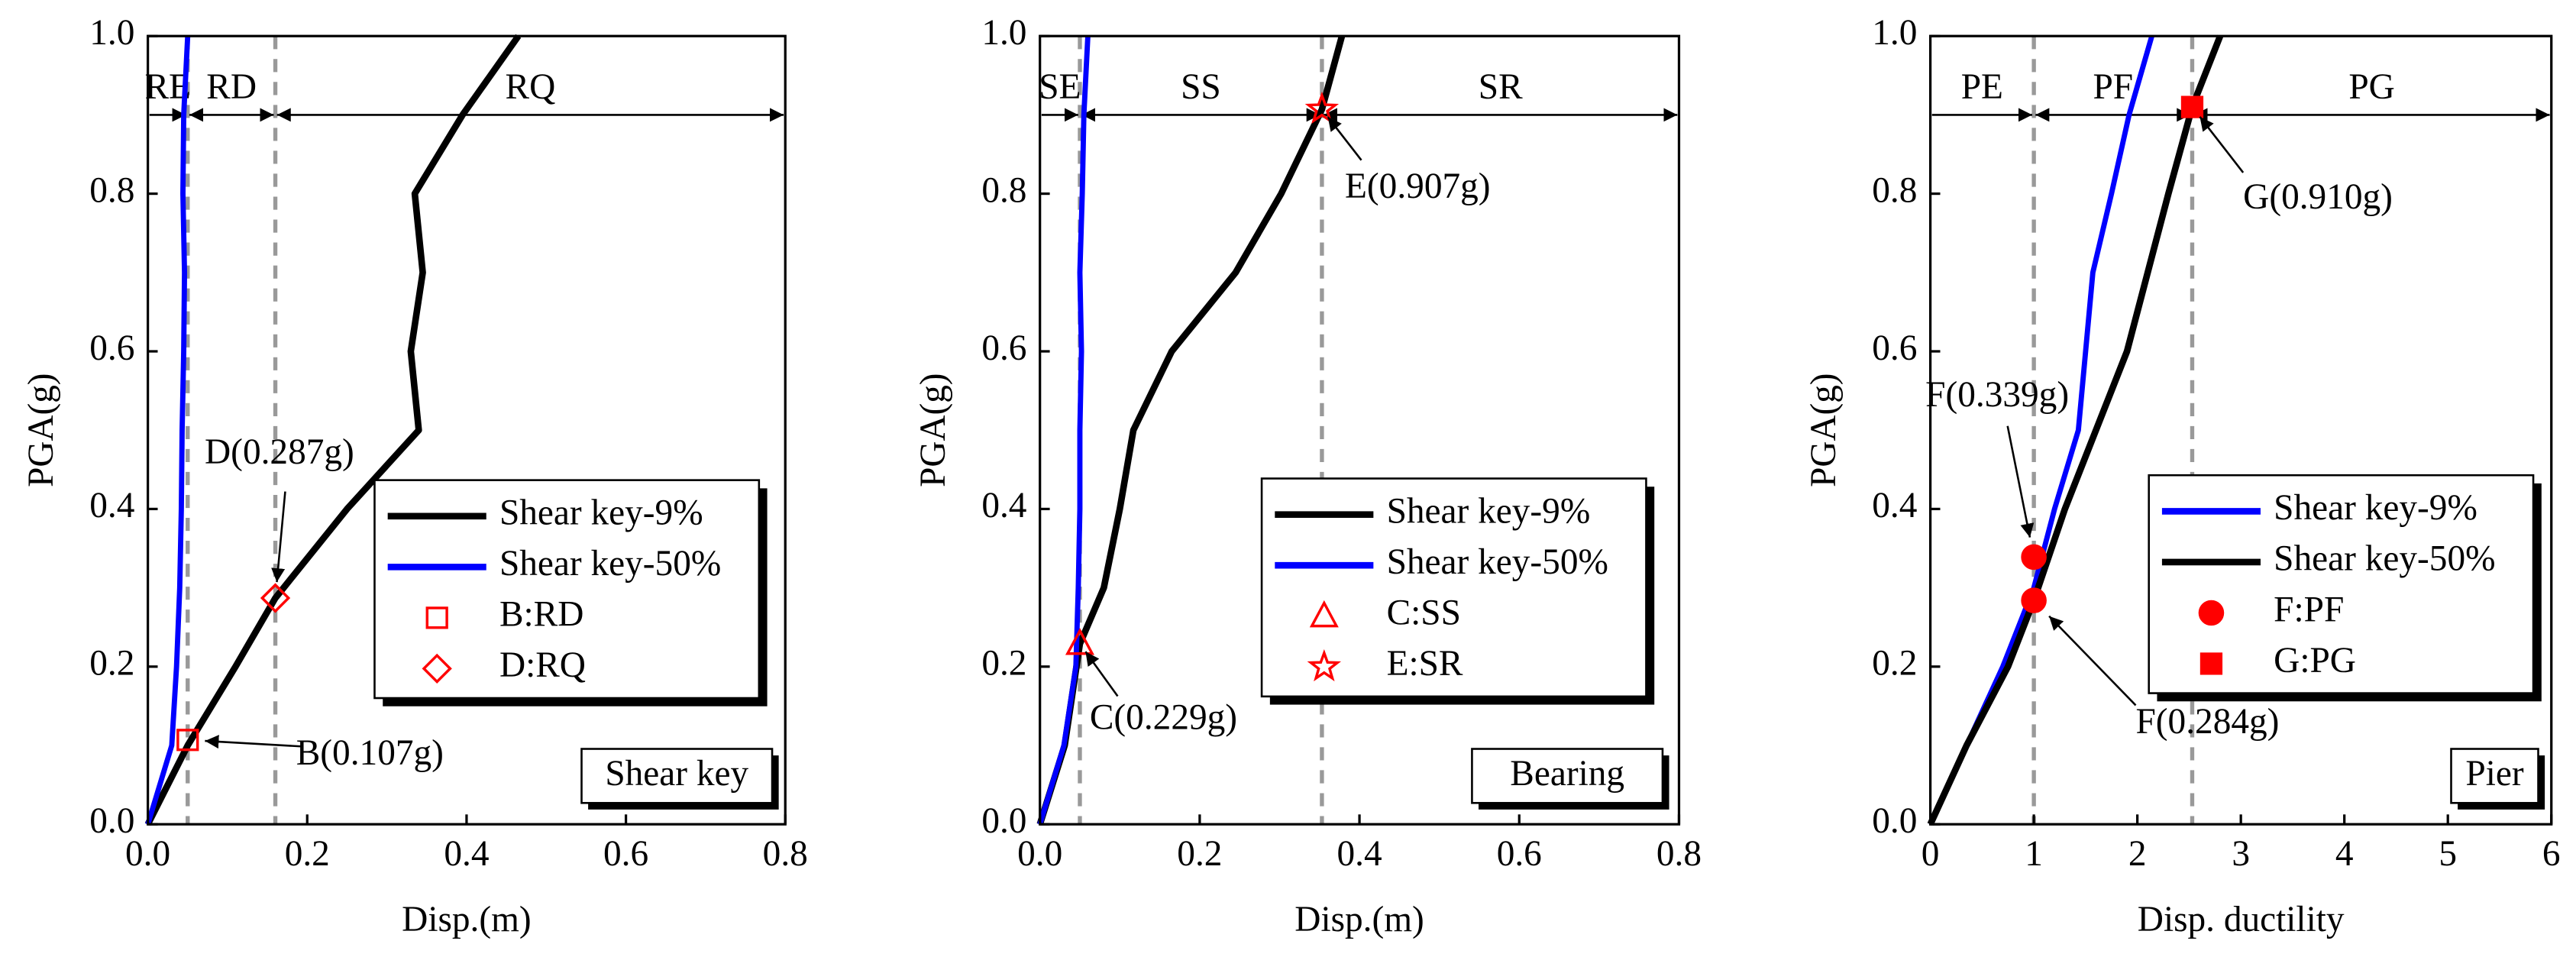 The width and height of the screenshot is (2576, 957). Describe the element at coordinates (2551, 854) in the screenshot. I see `x-tick-label: 6` at that location.